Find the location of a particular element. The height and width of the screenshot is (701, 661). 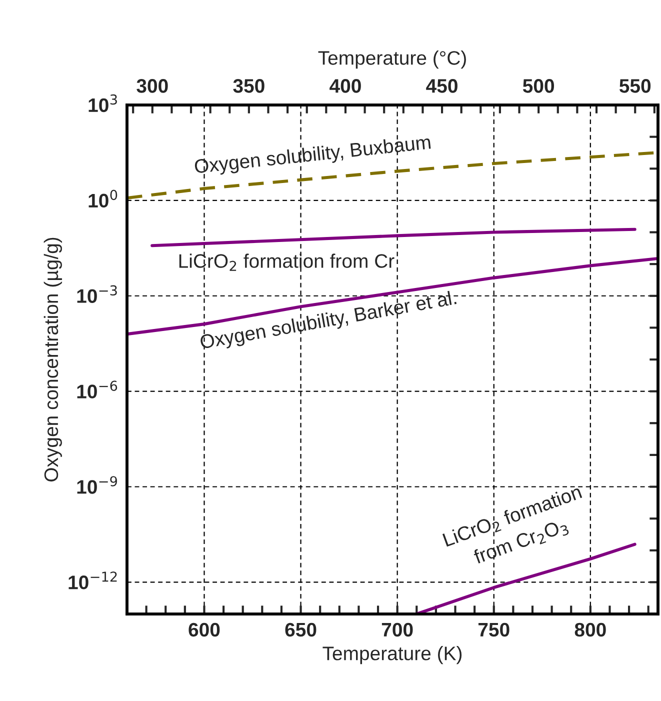

series-label: LiCrO$_{2}$ formation from Cr is located at coordinates (286, 262).